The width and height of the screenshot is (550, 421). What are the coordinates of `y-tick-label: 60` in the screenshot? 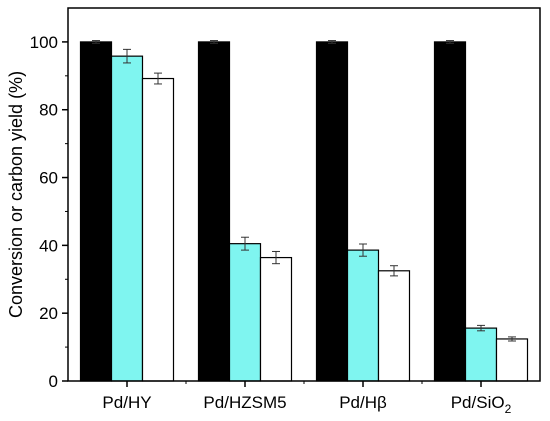 It's located at (48, 178).